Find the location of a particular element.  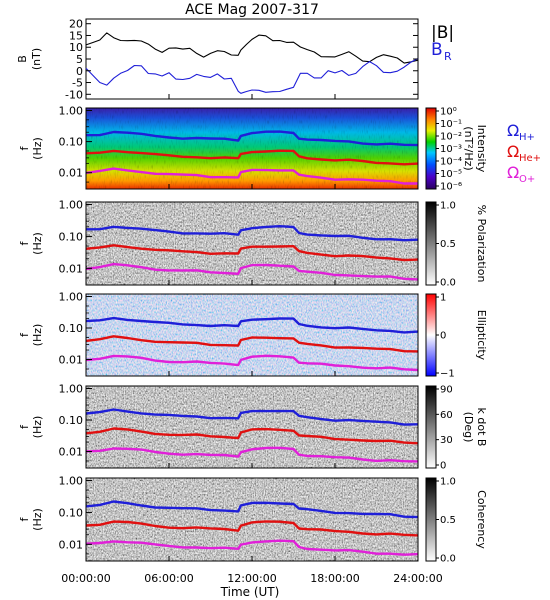

b-ytick-label: -5 is located at coordinates (77, 83).